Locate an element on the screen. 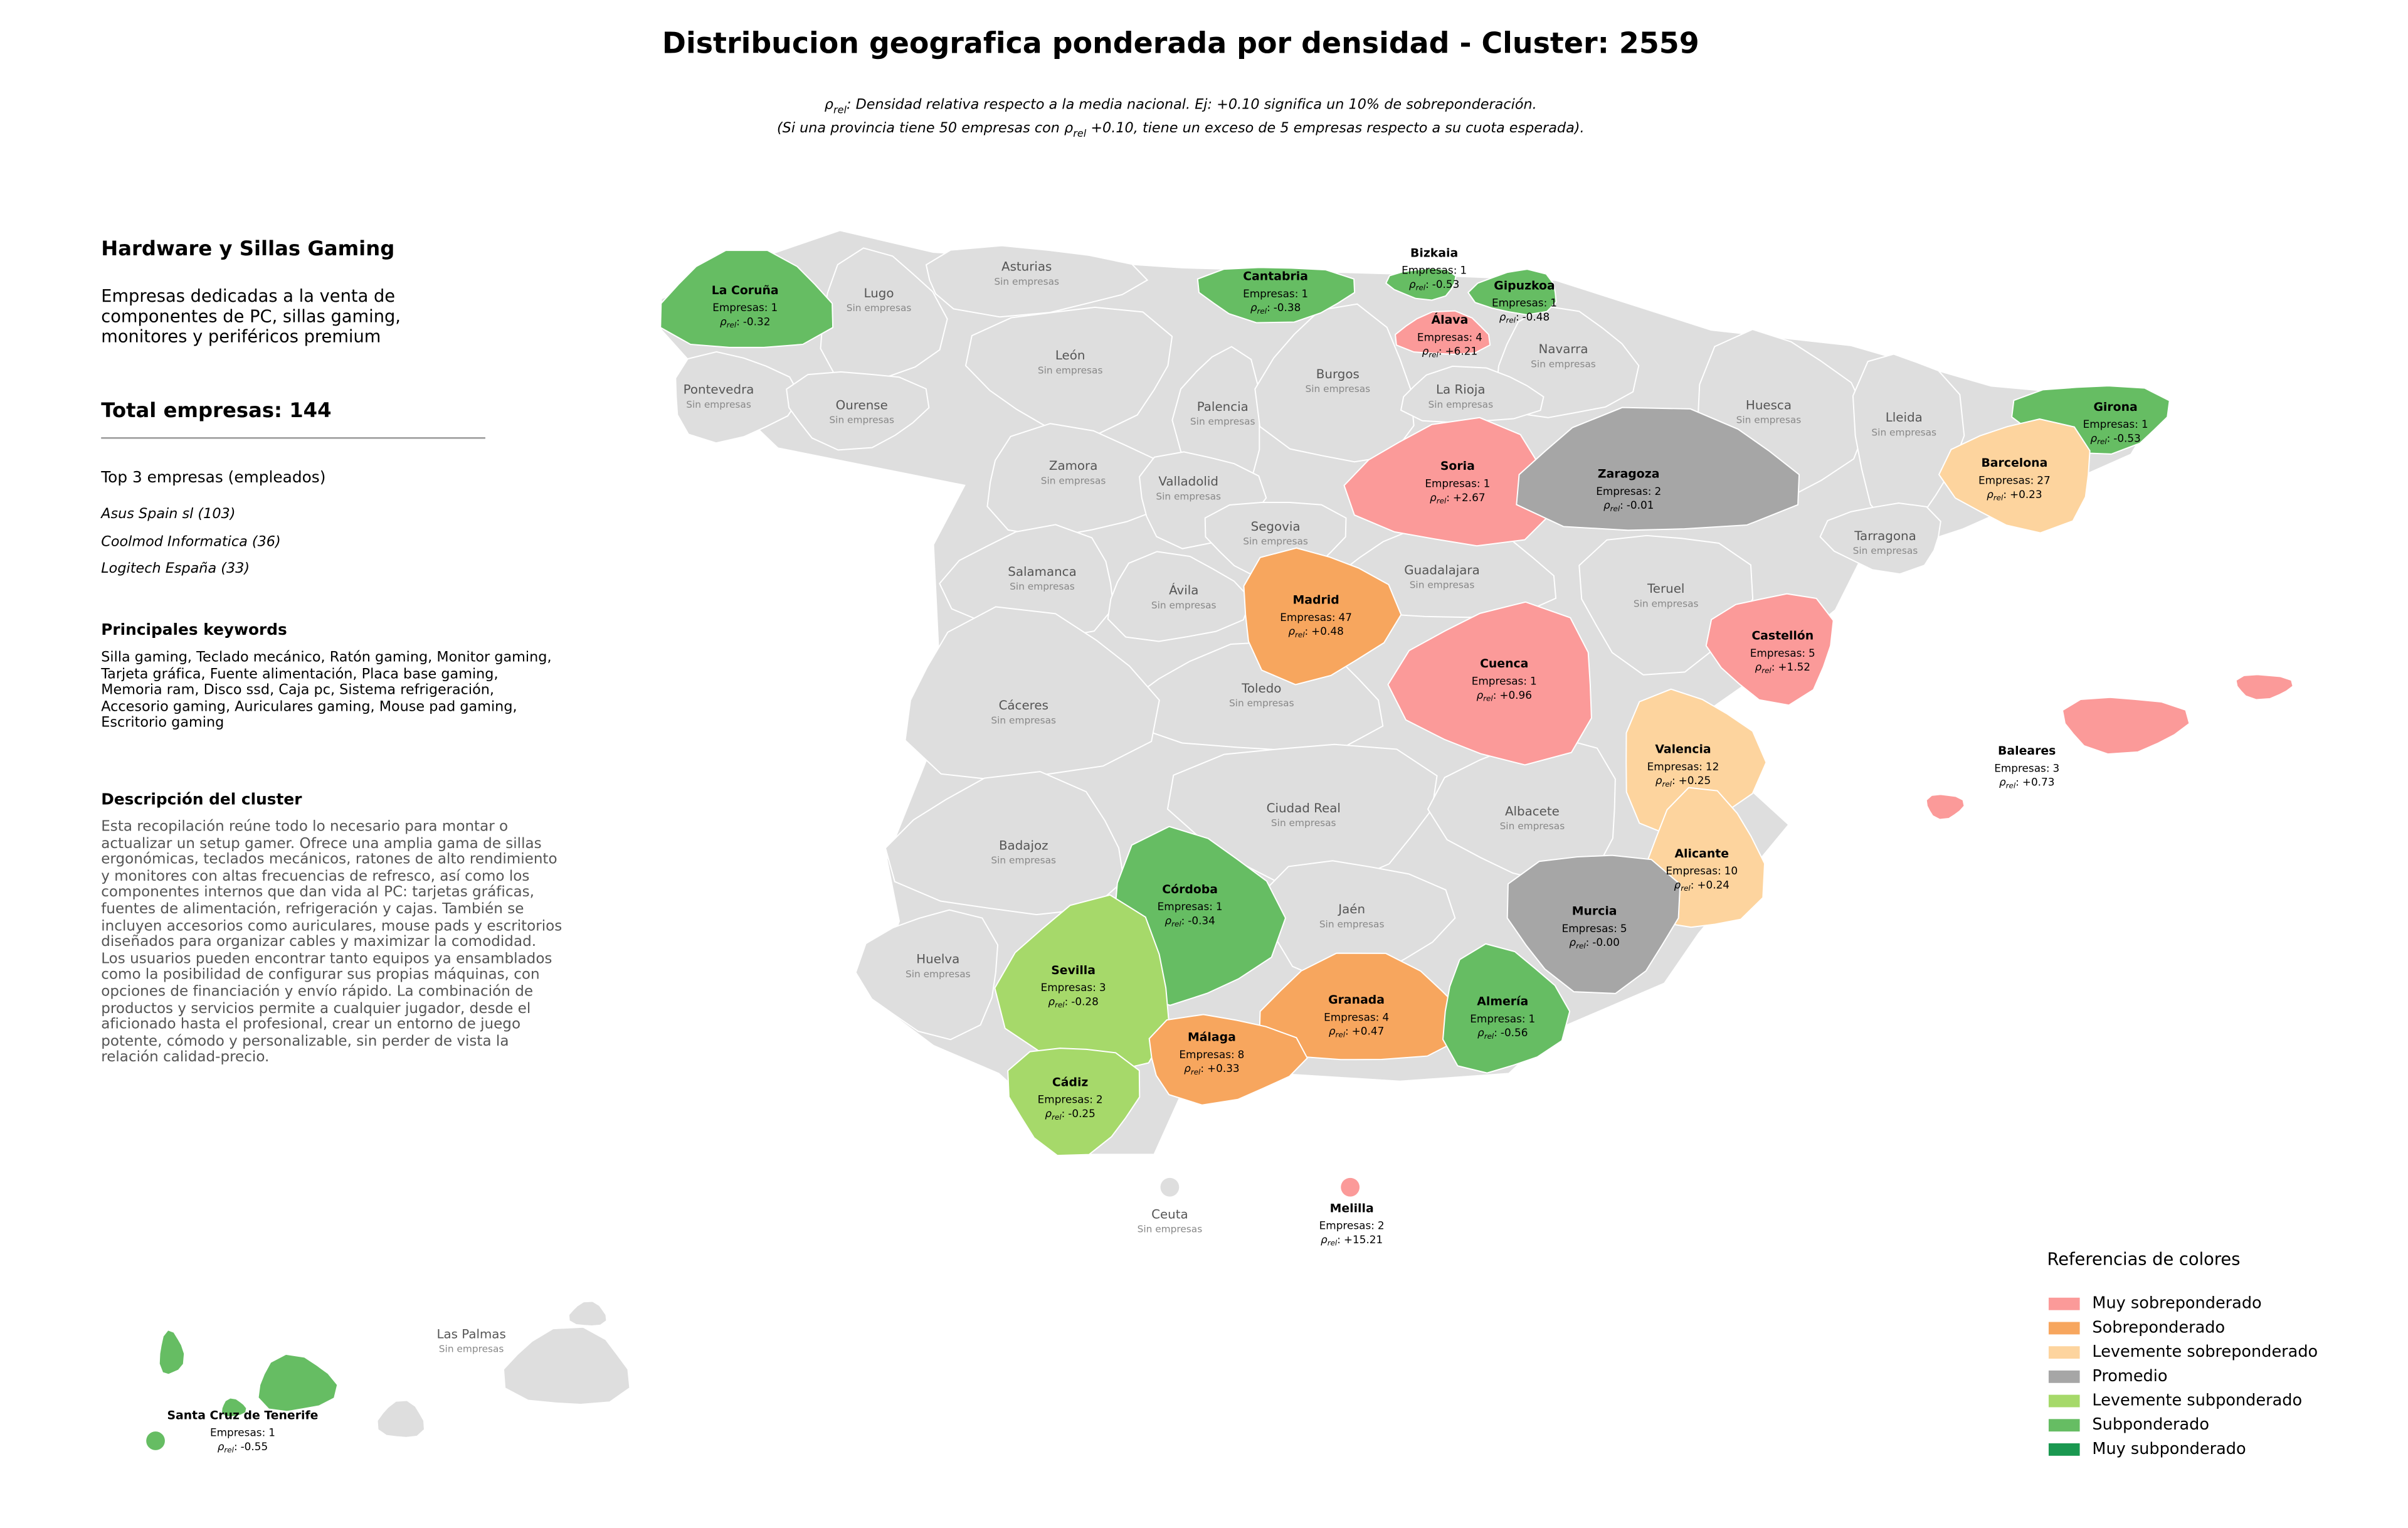  legend-label: Levemente subponderado is located at coordinates (2197, 1400).